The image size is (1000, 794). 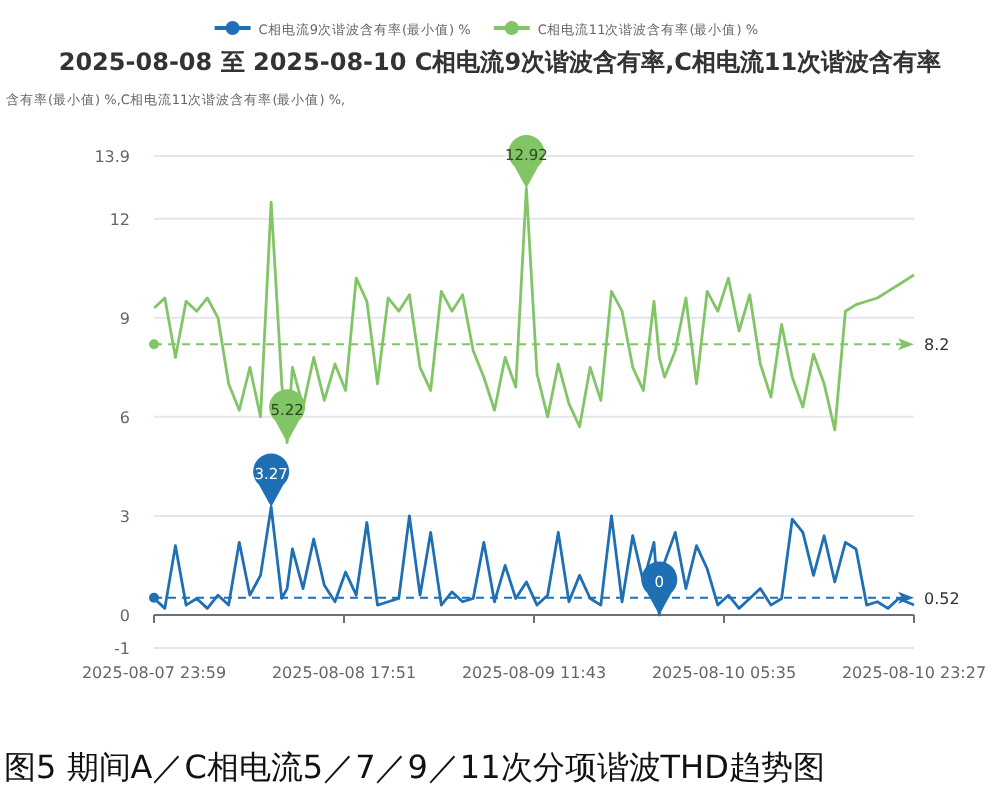 I want to click on x-tick-label: 2025-08-07 23:59, so click(x=154, y=673).